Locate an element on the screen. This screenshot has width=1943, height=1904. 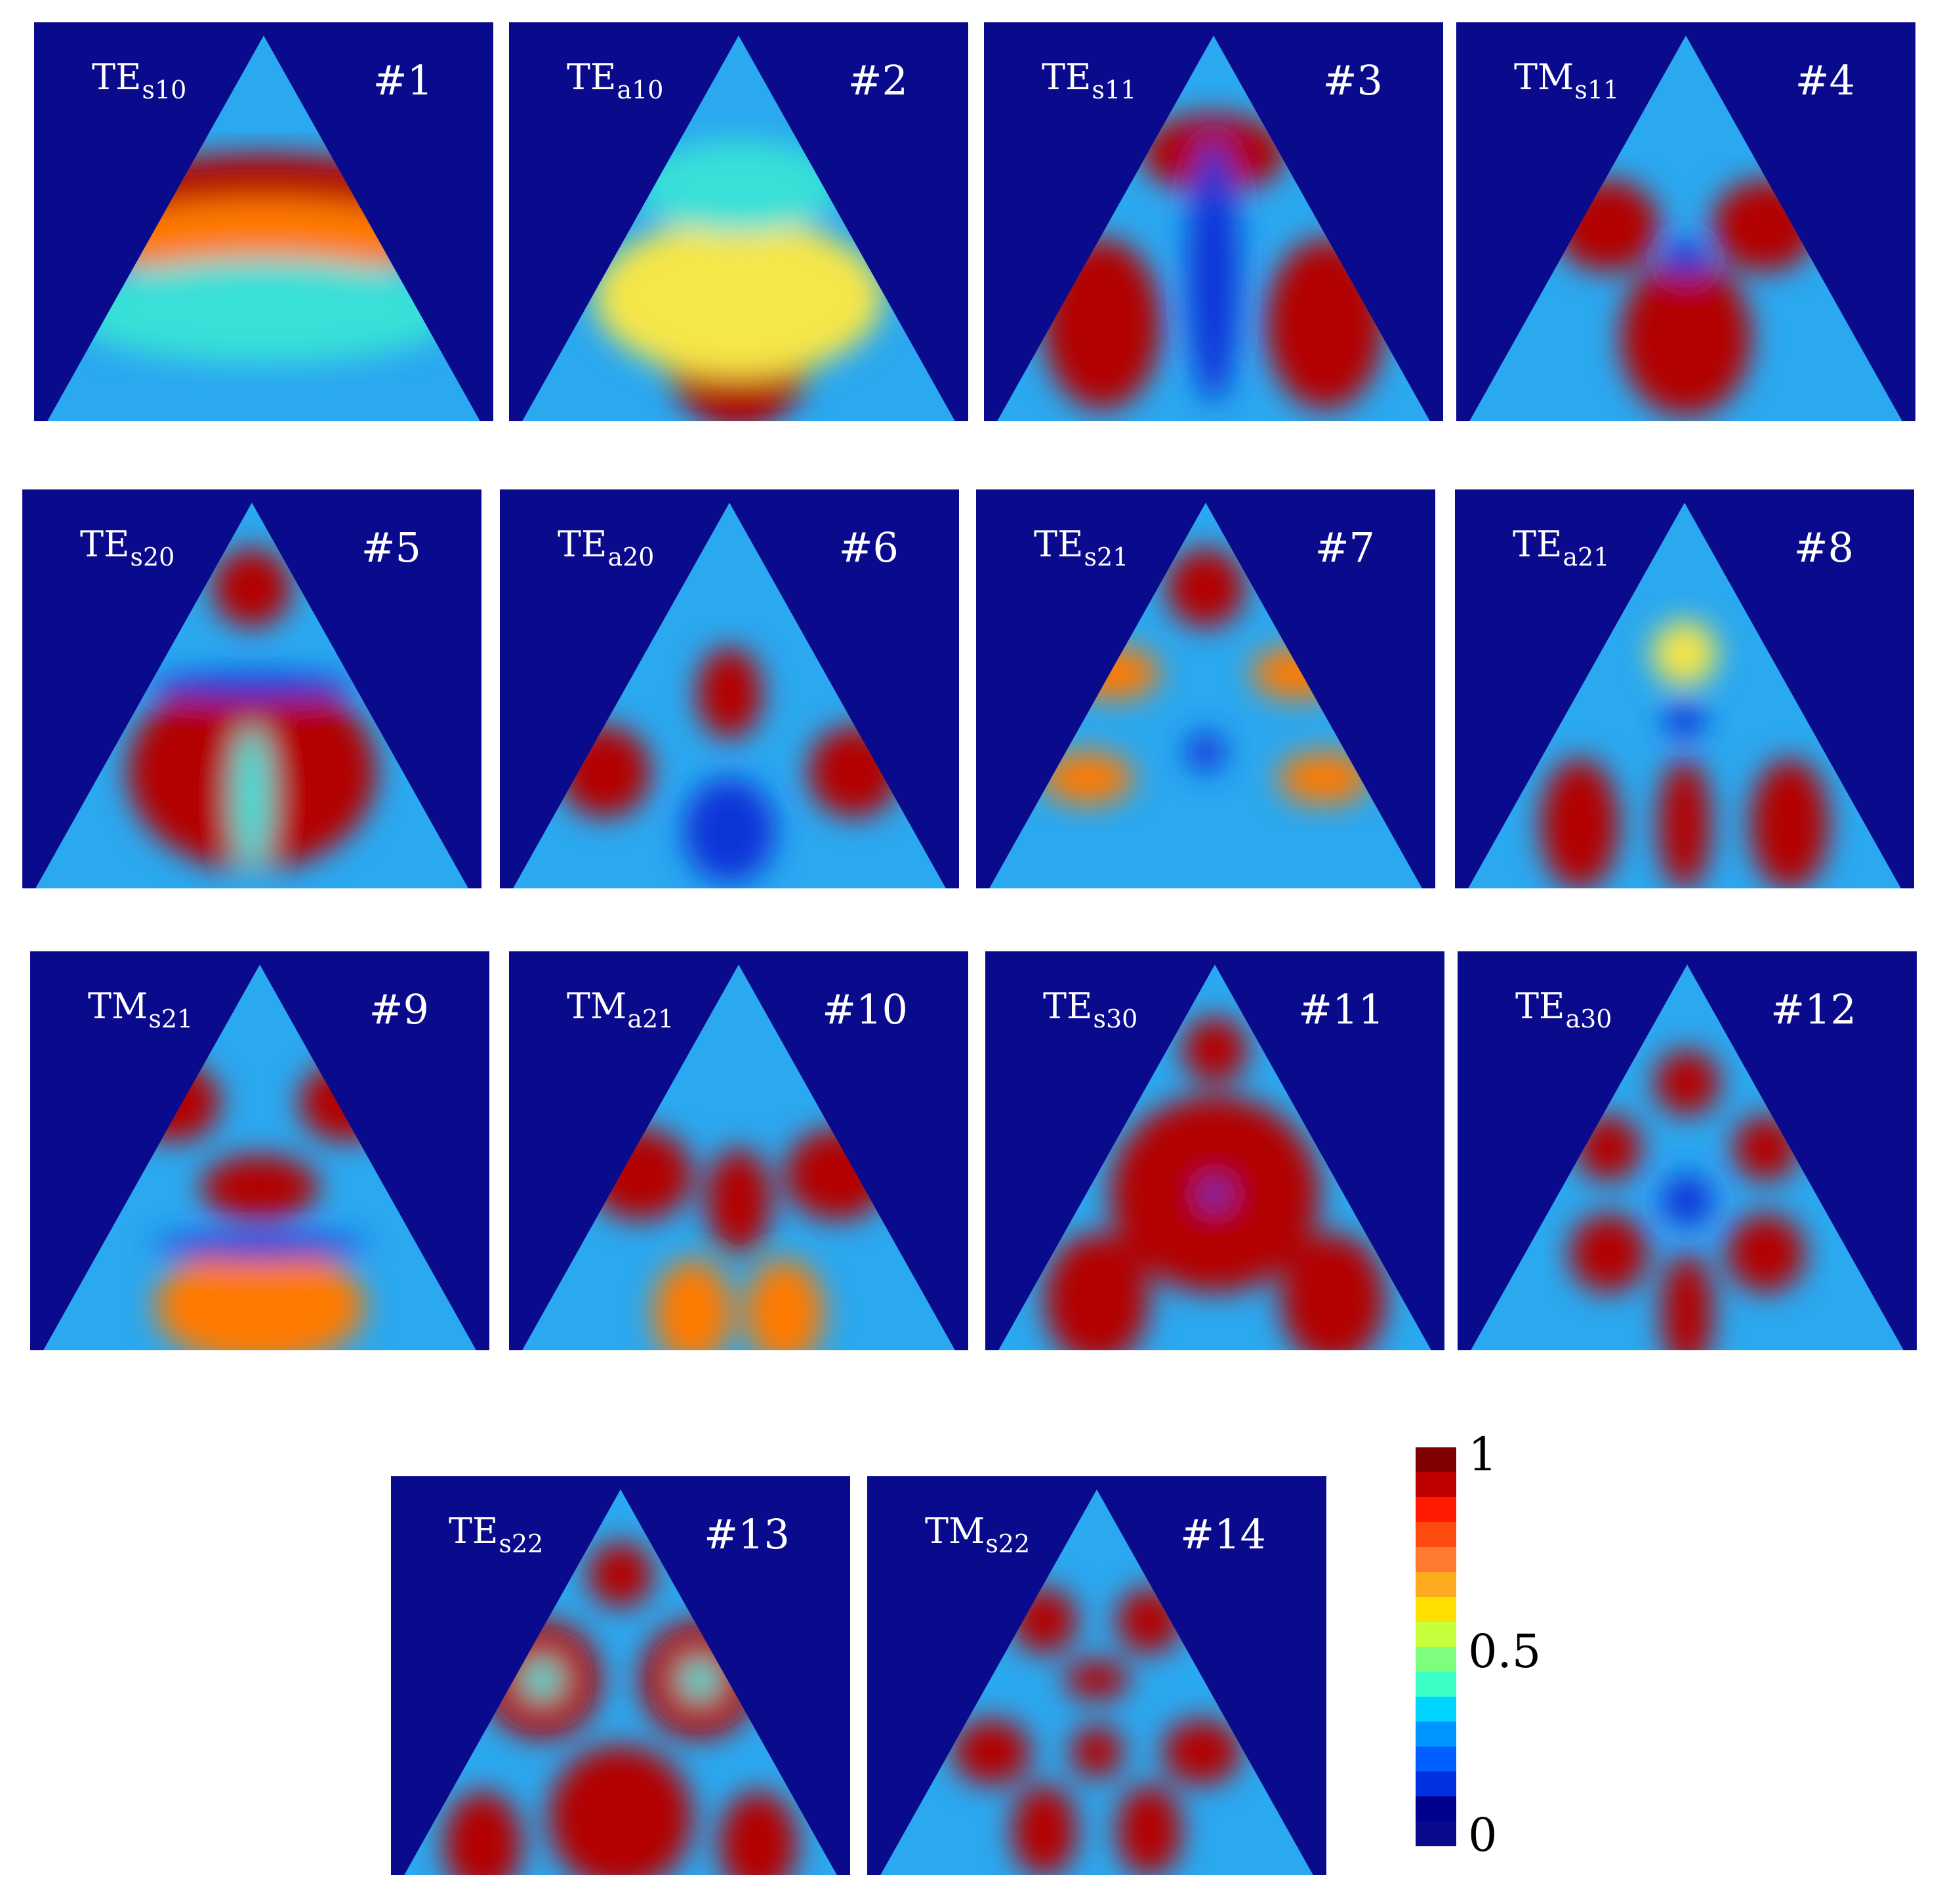
panel-number: #6 is located at coordinates (868, 547).